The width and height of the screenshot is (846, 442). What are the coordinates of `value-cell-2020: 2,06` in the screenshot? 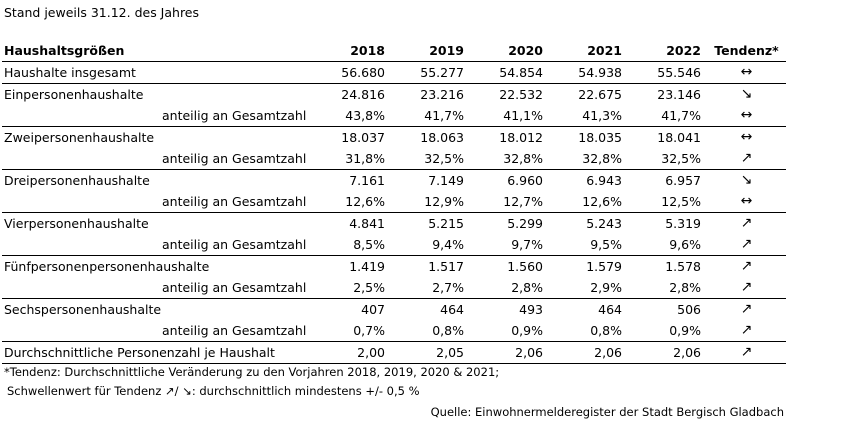 It's located at (509, 352).